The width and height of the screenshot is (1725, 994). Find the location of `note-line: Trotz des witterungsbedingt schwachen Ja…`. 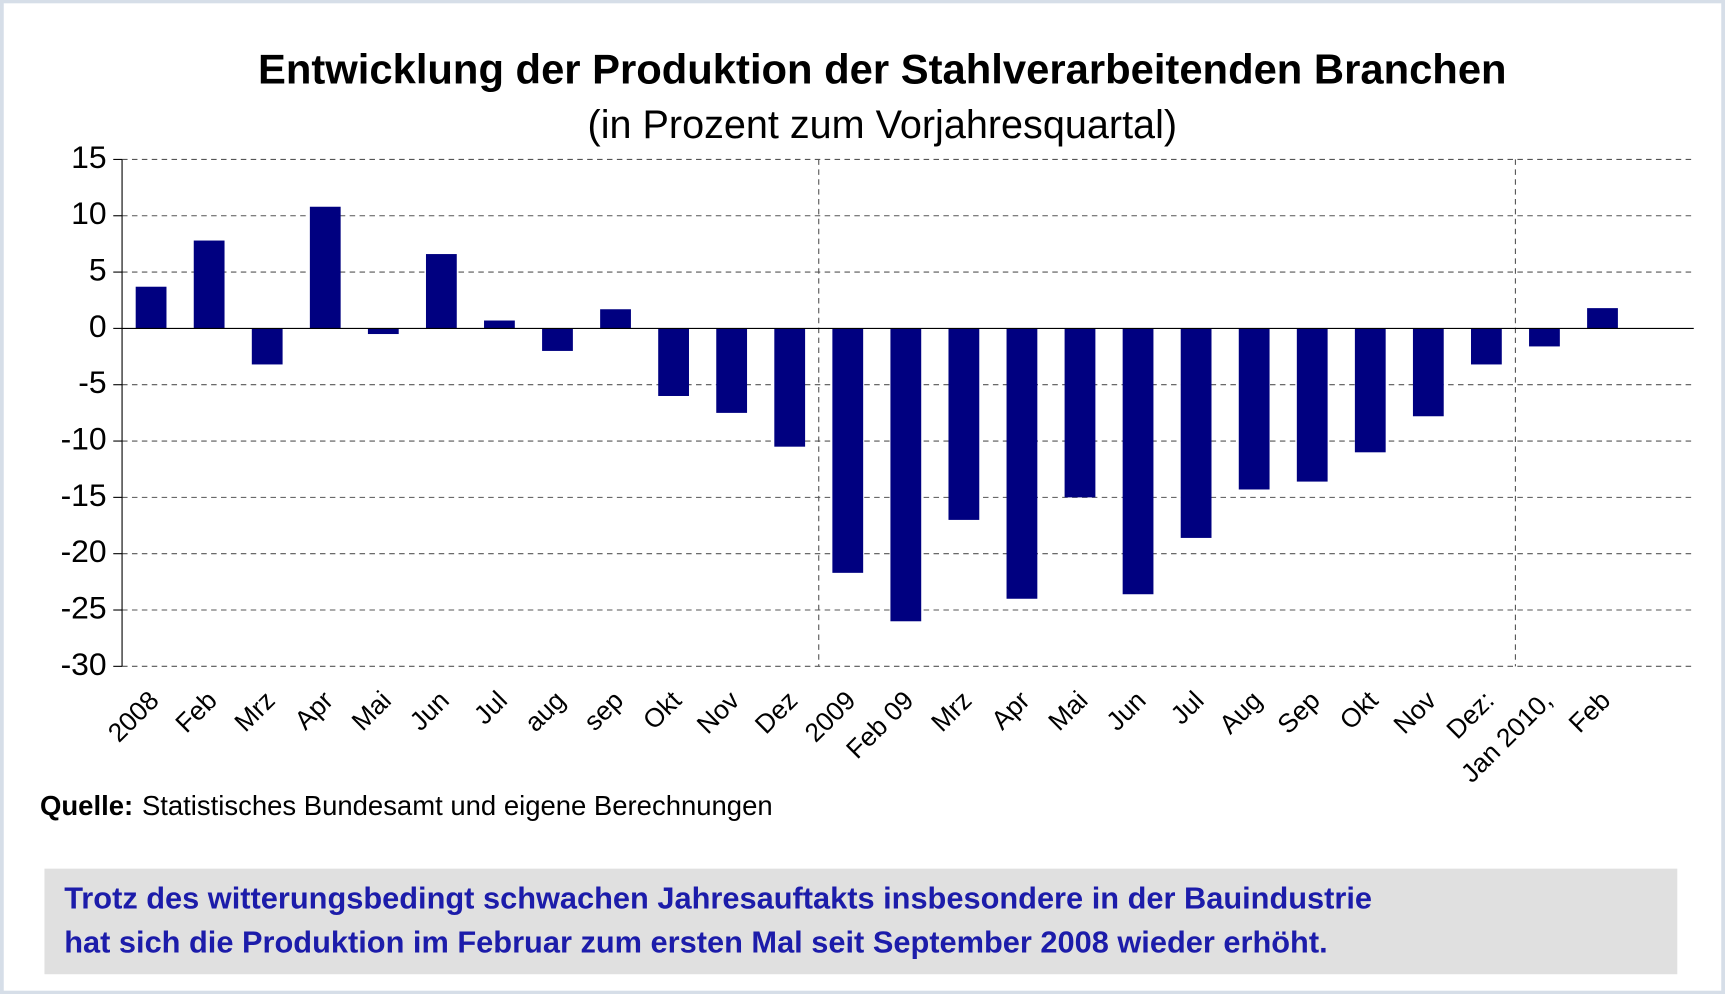

note-line: Trotz des witterungsbedingt schwachen Ja… is located at coordinates (718, 898).